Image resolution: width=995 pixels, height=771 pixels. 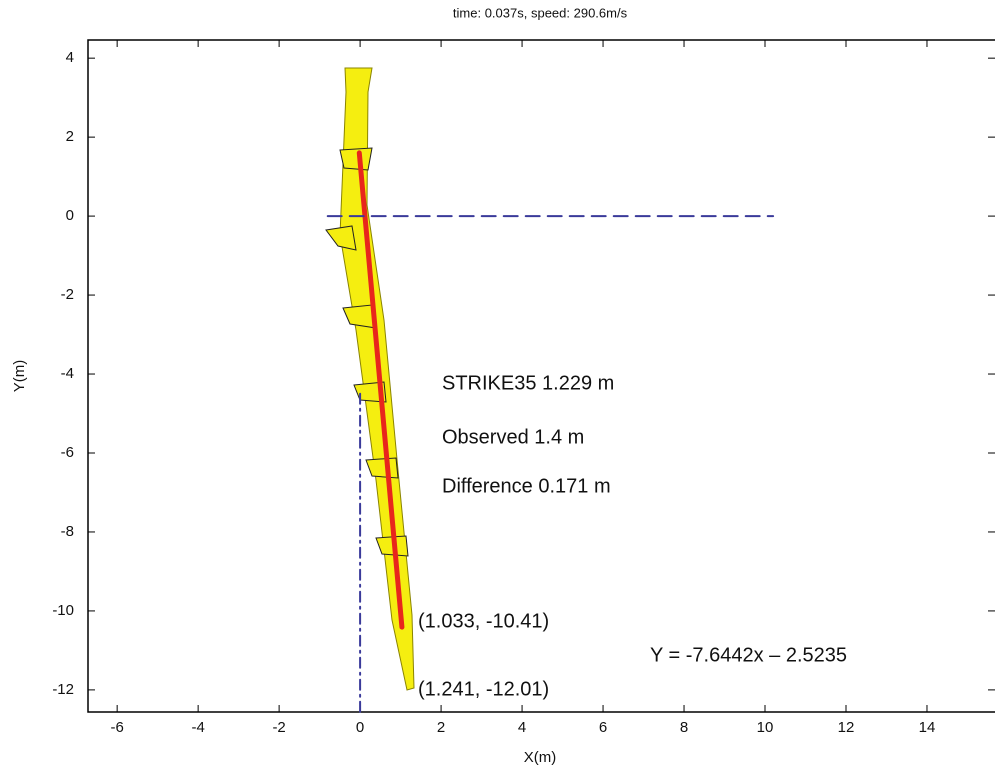 I want to click on y-tick-label: -6, so click(x=67, y=452).